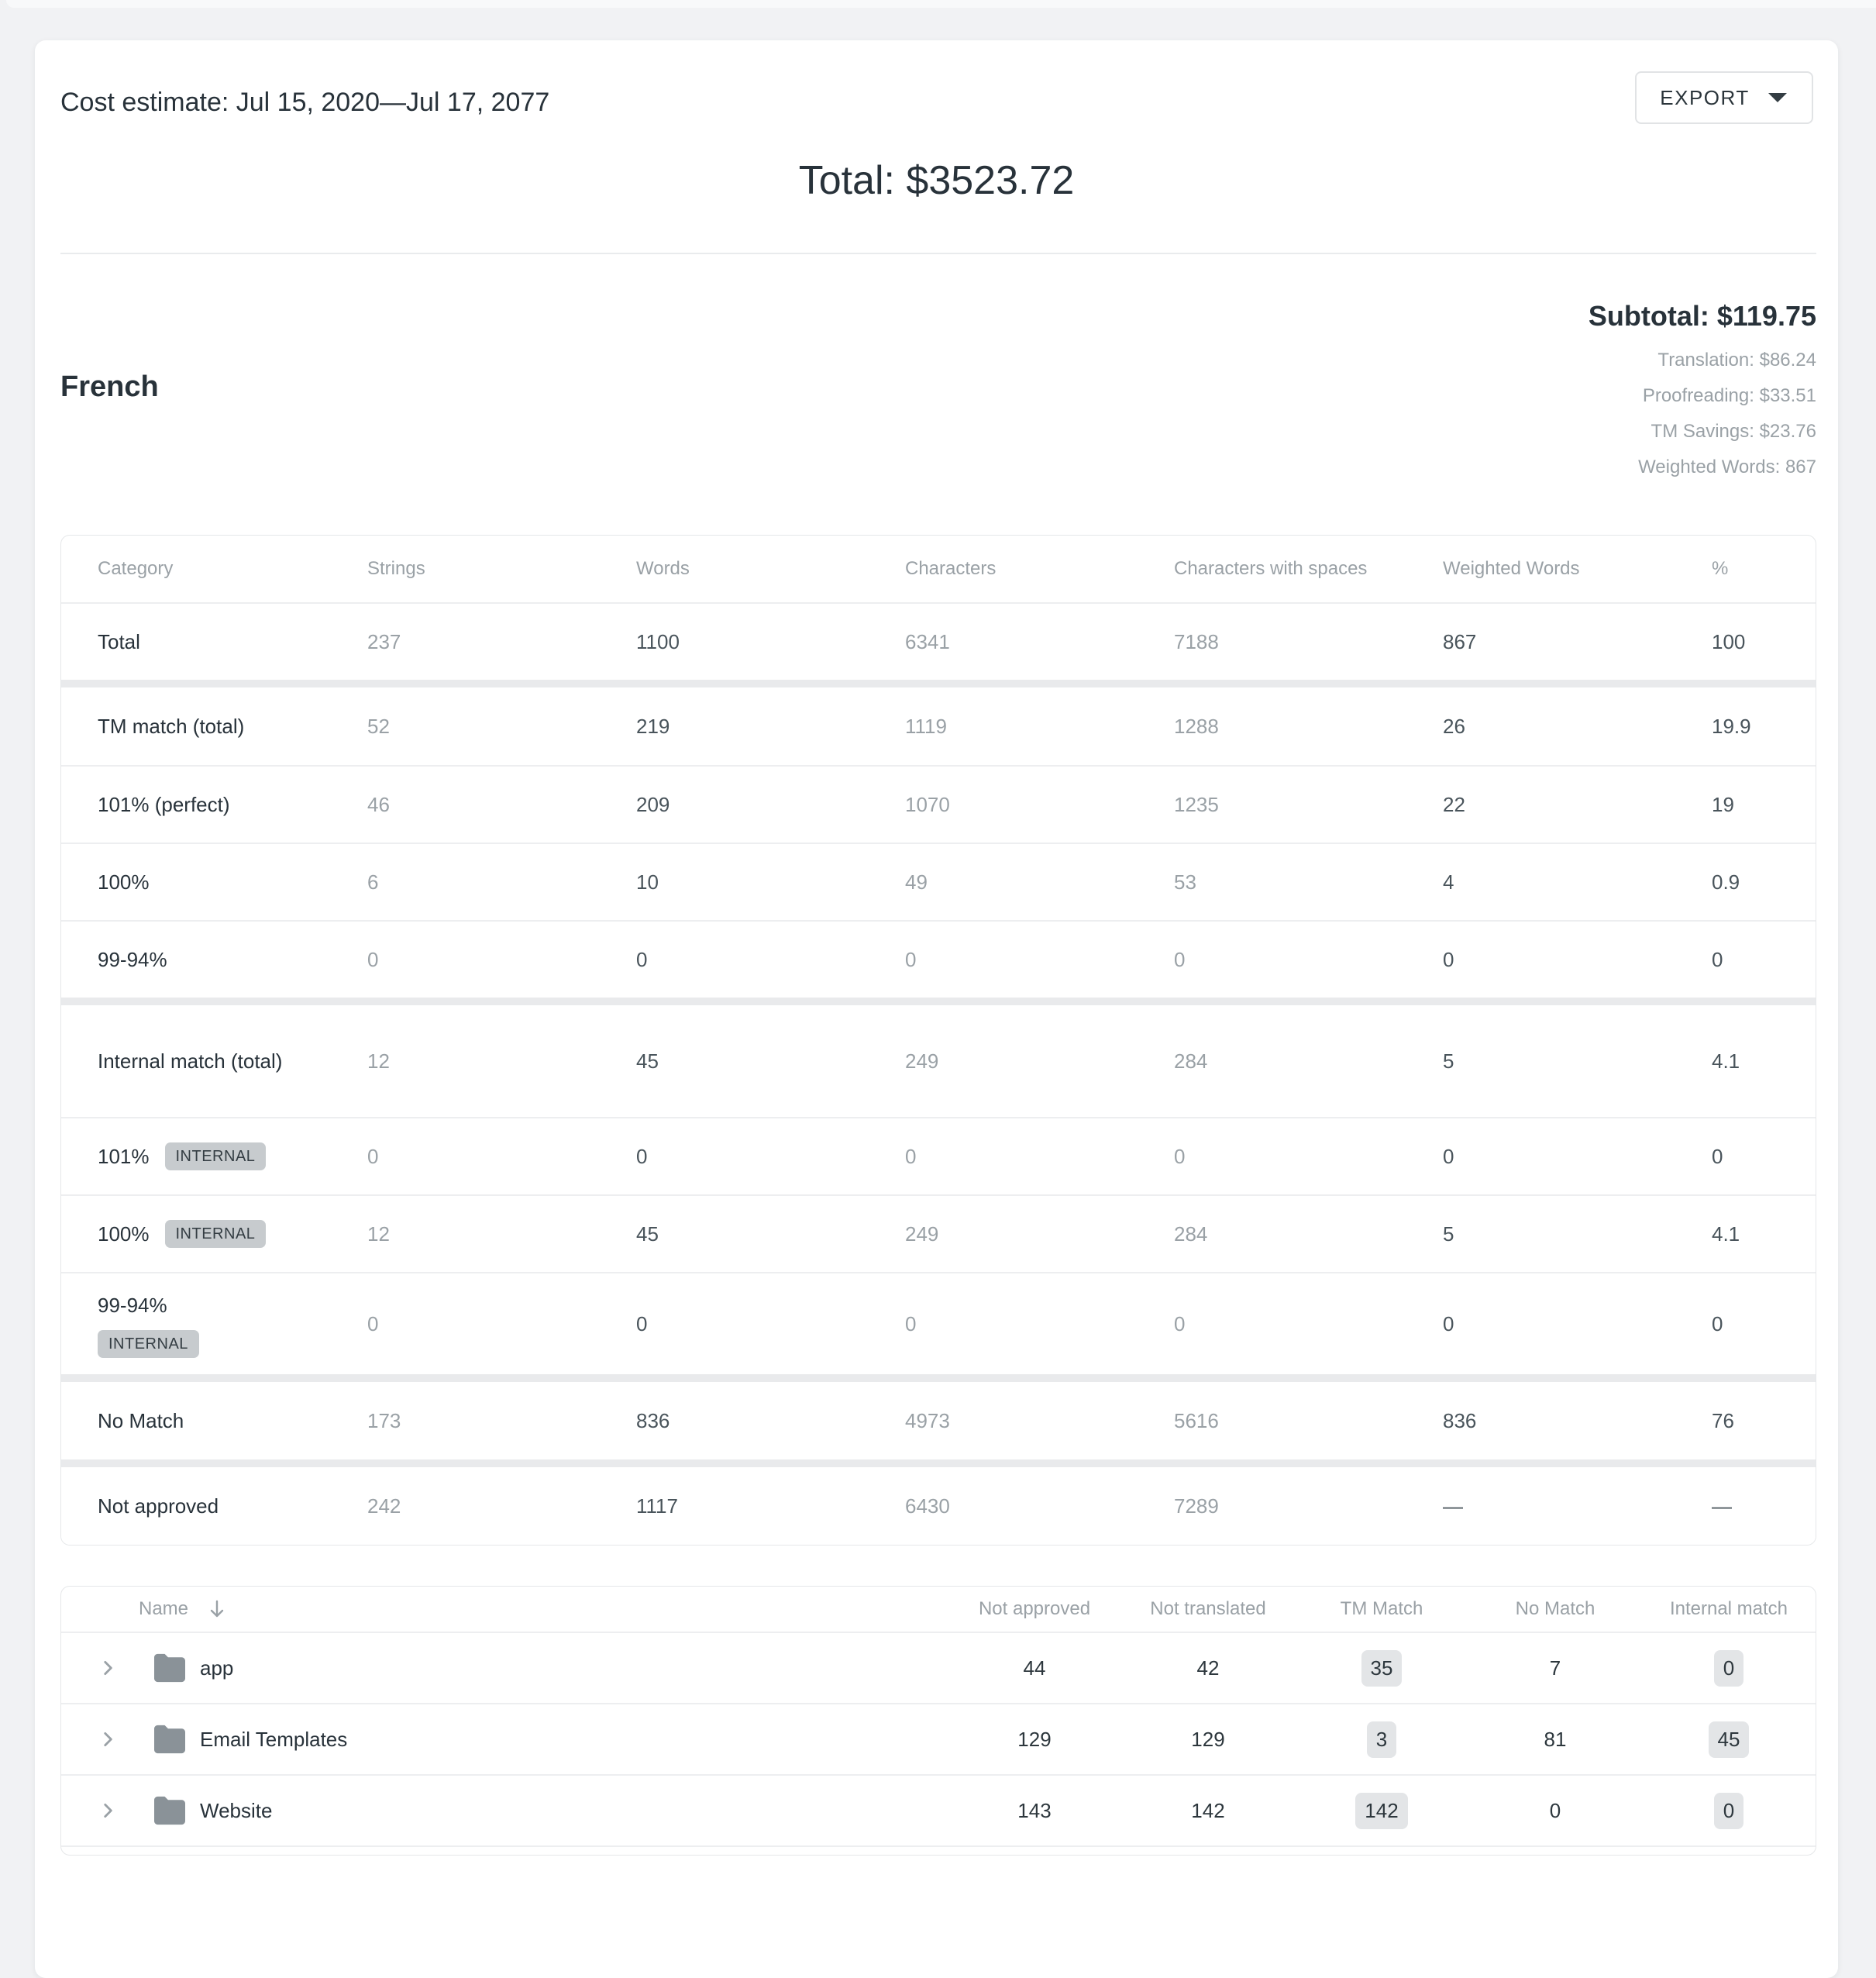  Describe the element at coordinates (119, 641) in the screenshot. I see `row-label: Total` at that location.